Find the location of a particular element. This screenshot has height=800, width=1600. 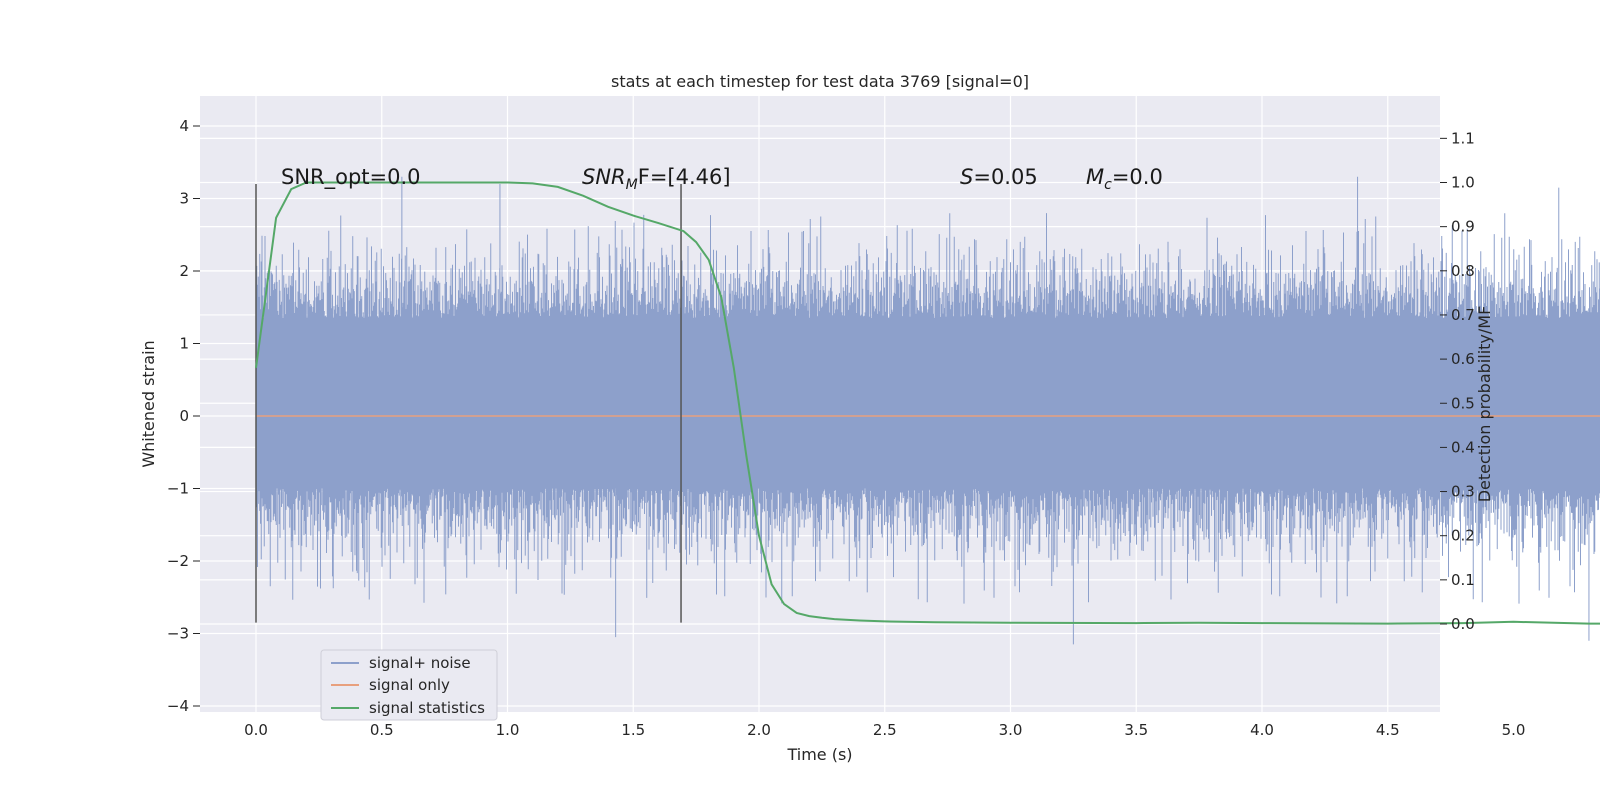

y2-tick-label: 0.9 is located at coordinates (1463, 227).